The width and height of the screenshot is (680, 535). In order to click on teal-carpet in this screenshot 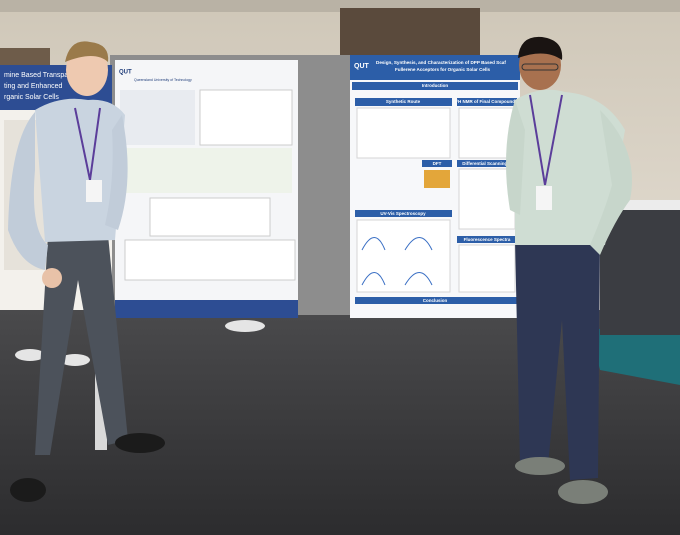, I will do `click(635, 352)`.